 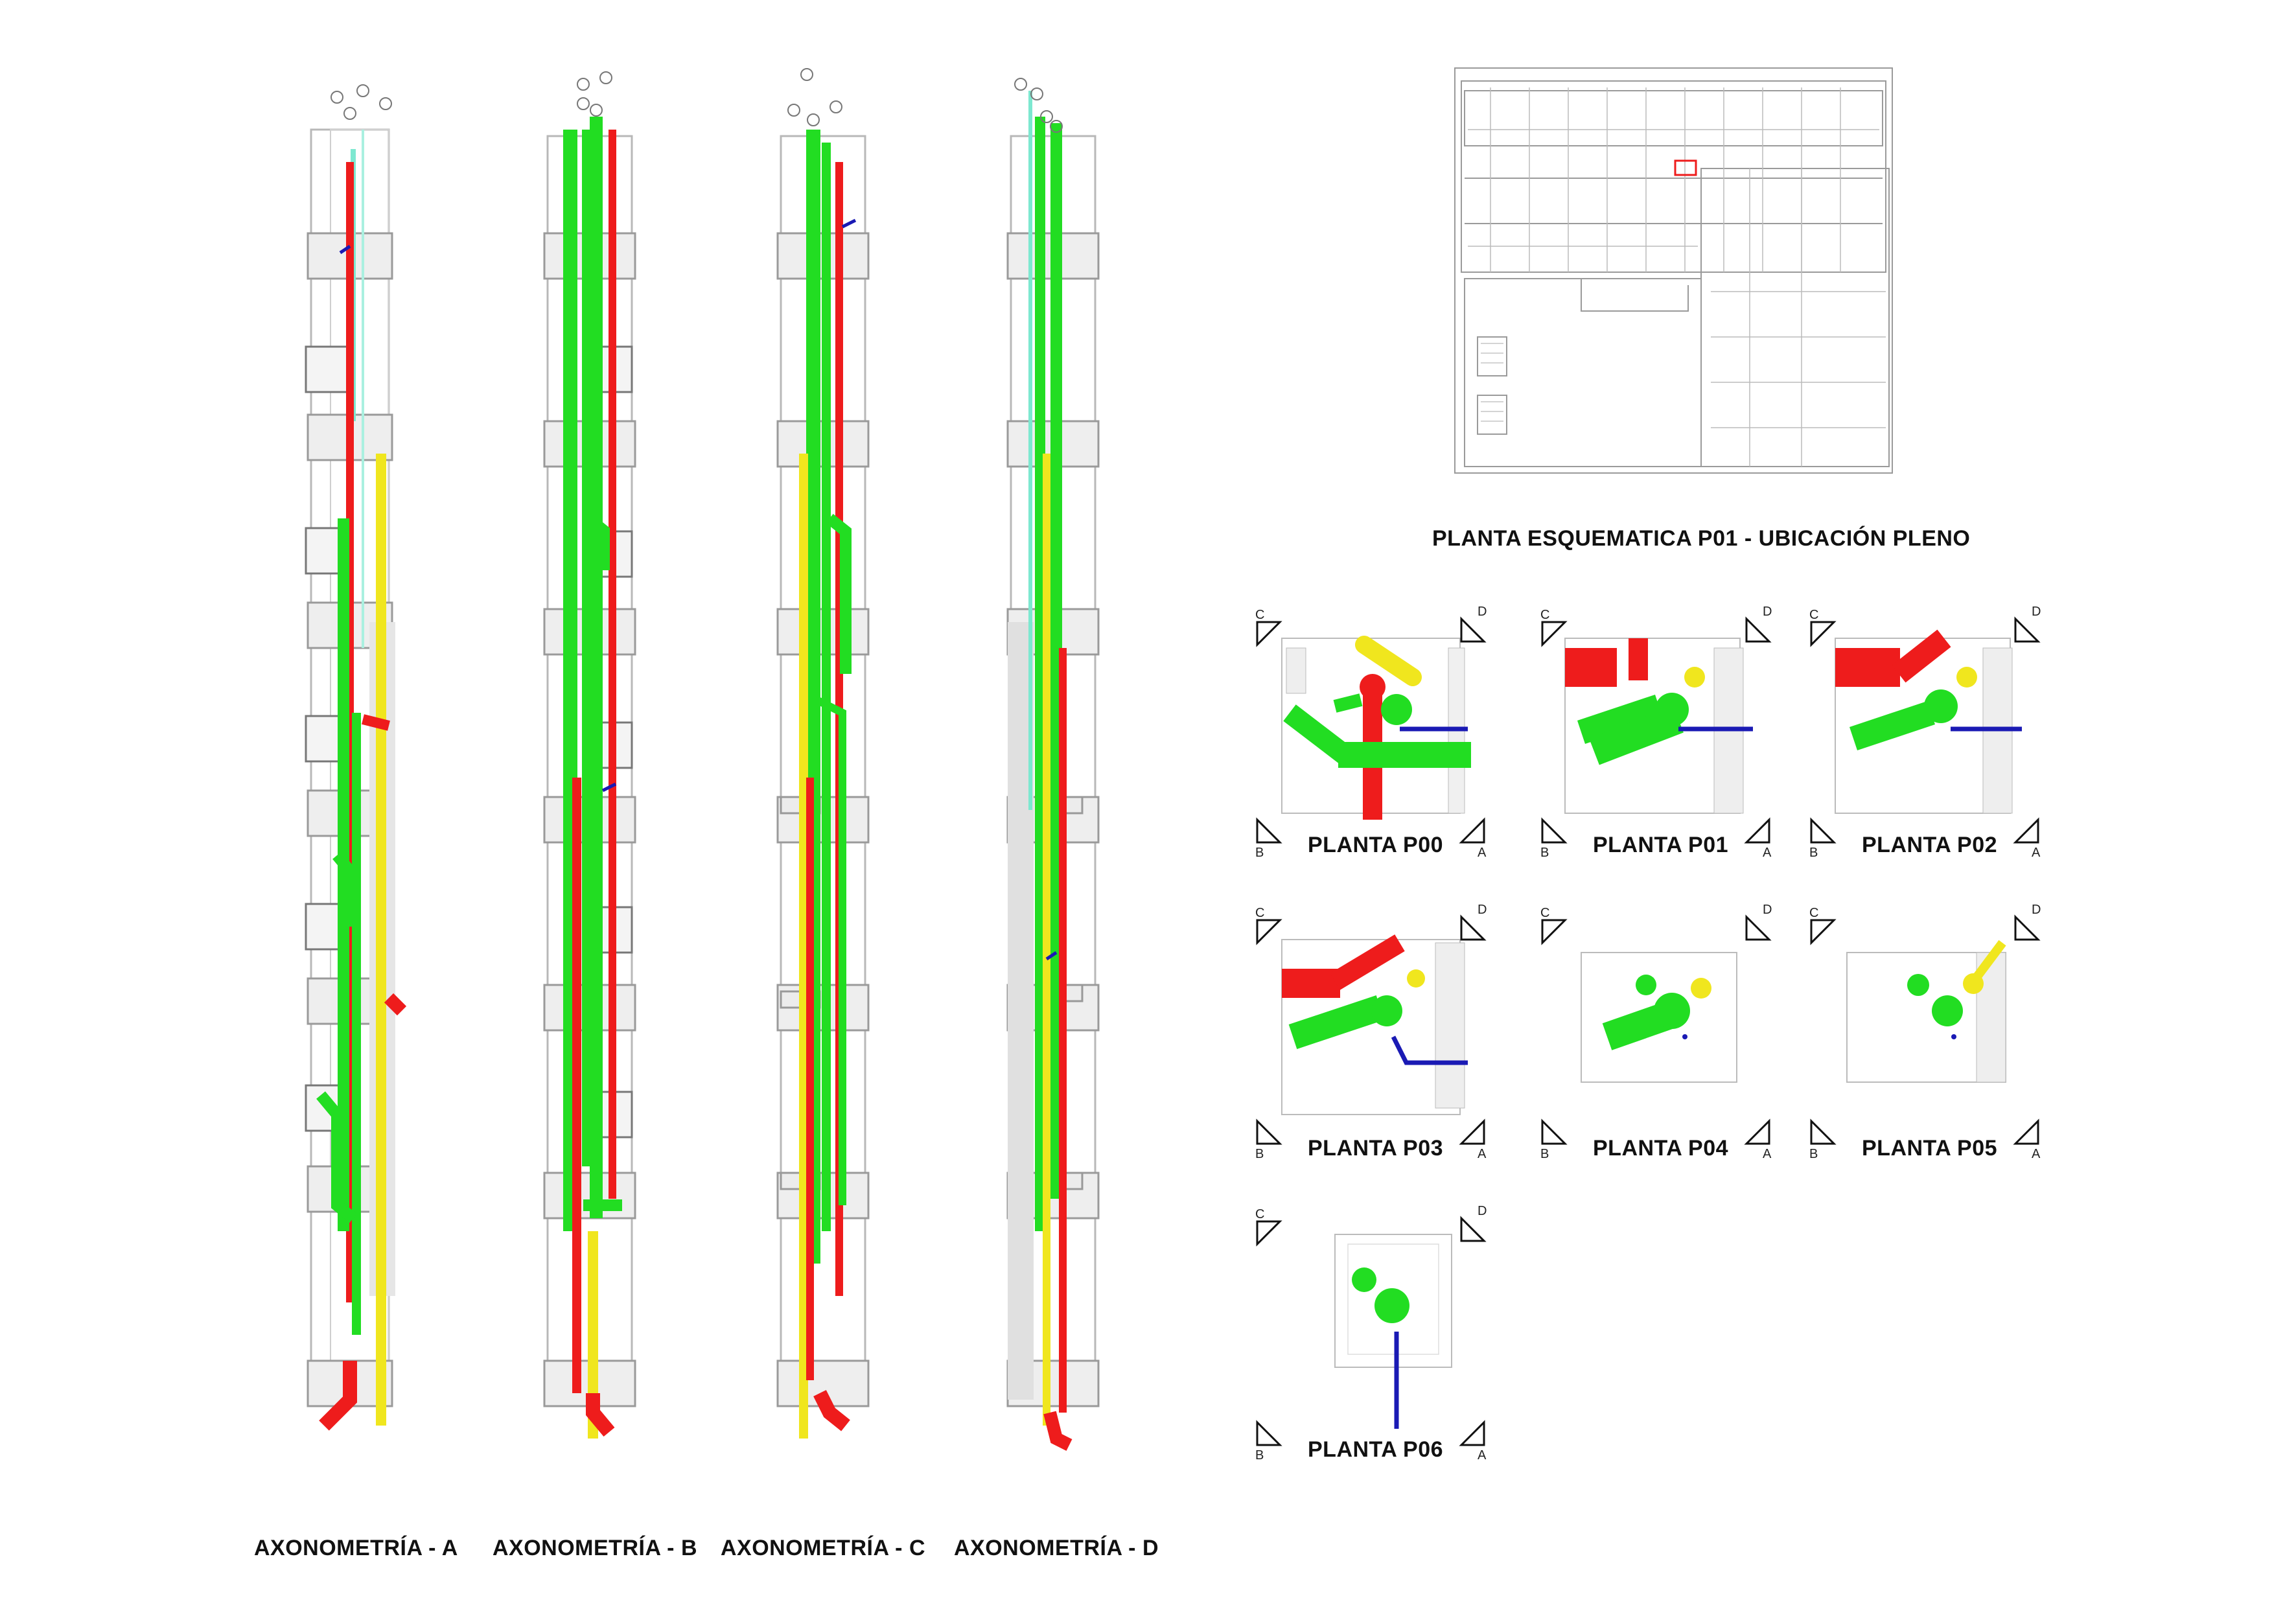 What do you see at coordinates (1929, 1148) in the screenshot?
I see `plan-p05-label: PLANTA P05` at bounding box center [1929, 1148].